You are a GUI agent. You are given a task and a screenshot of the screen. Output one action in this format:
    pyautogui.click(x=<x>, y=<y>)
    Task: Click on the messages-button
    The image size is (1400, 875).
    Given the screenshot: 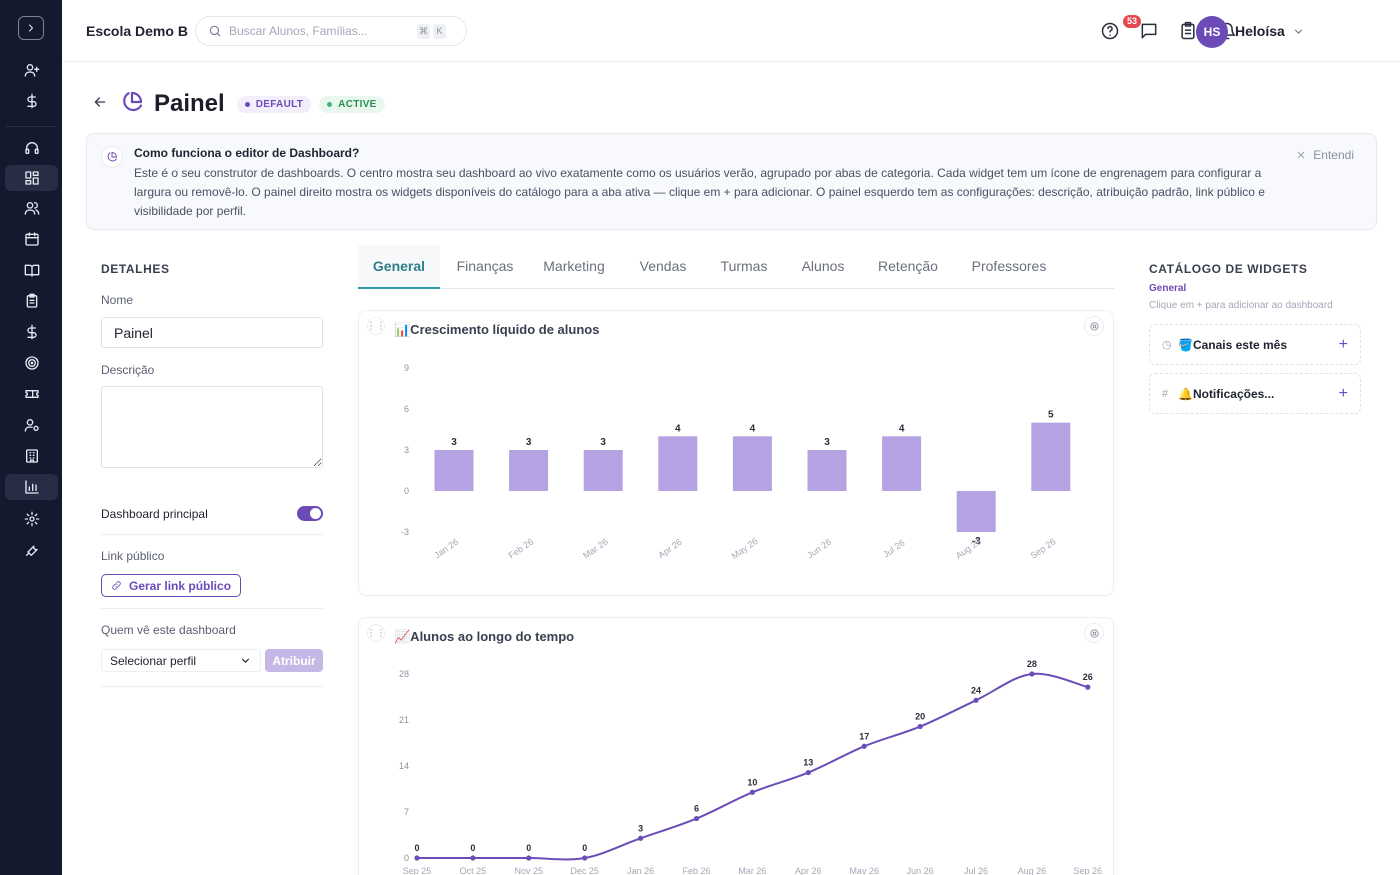 What is the action you would take?
    pyautogui.click(x=1149, y=31)
    